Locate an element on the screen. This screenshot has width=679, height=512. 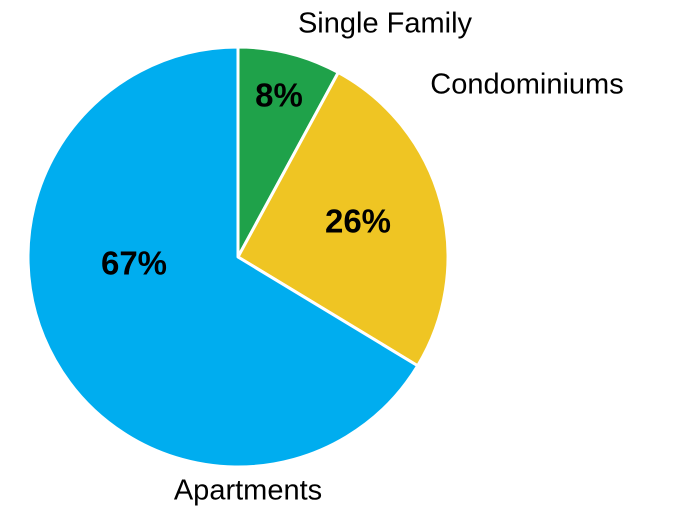
value-label: 67% is located at coordinates (134, 263).